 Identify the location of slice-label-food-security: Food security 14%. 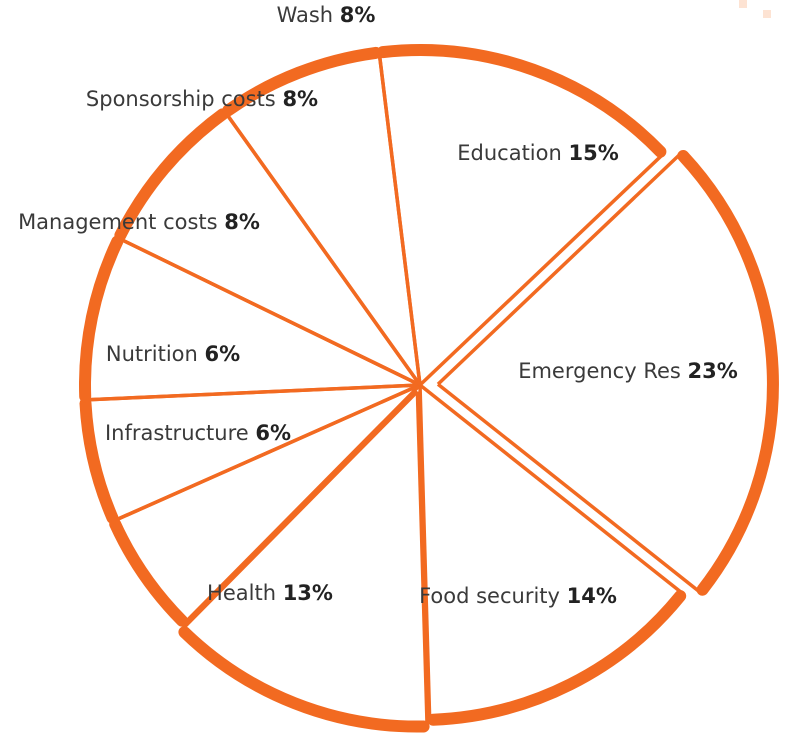
(518, 596).